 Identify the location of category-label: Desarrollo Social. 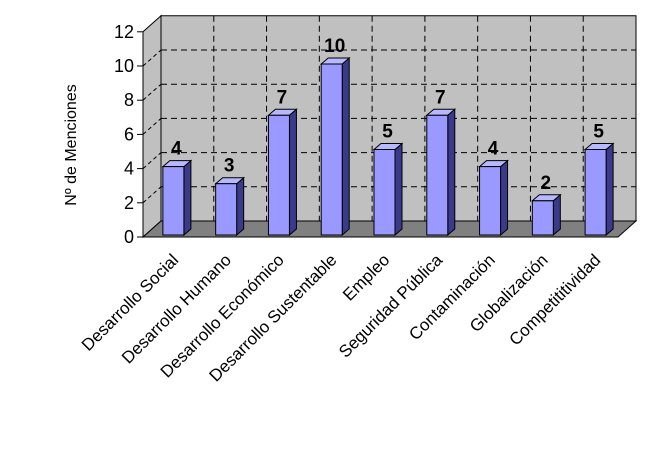
(130, 302).